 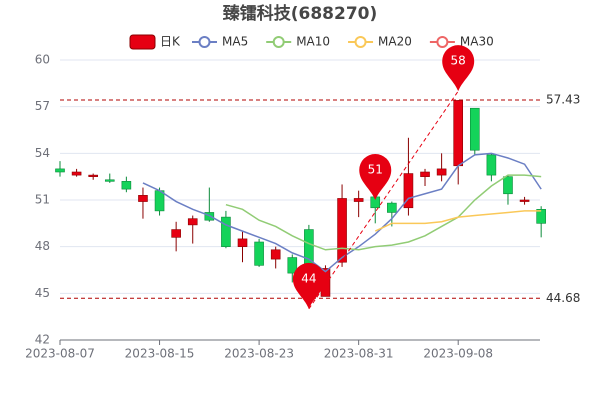 I want to click on pin-label: 51, so click(x=375, y=170).